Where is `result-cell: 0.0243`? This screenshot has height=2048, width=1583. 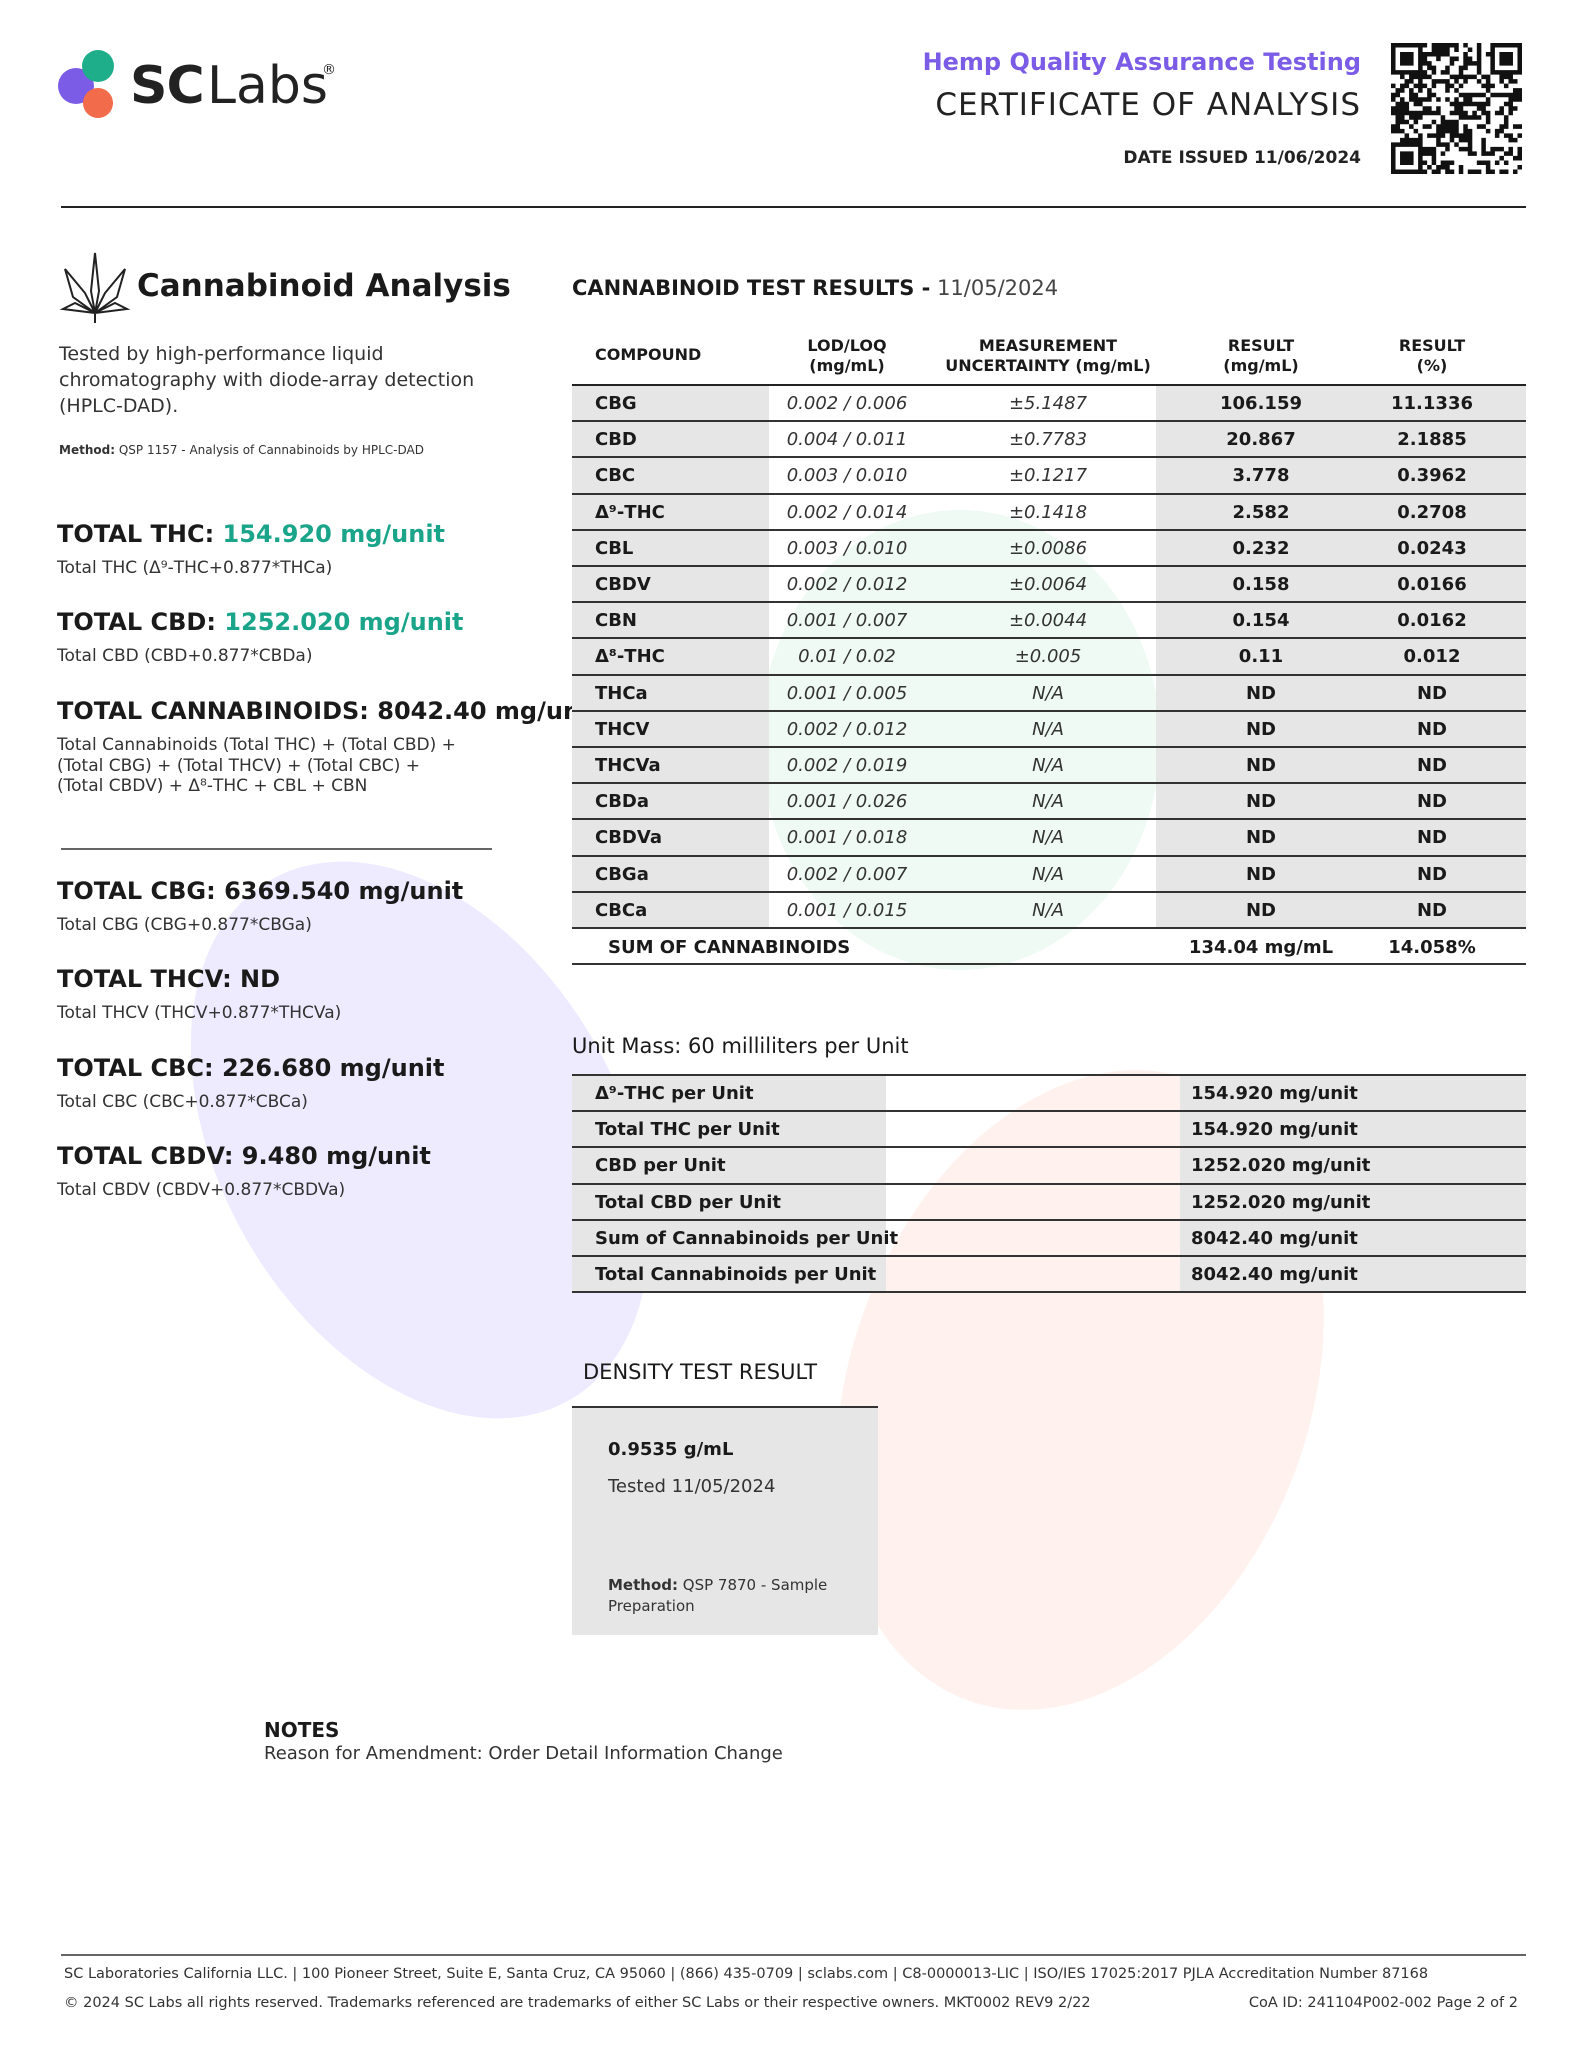 result-cell: 0.0243 is located at coordinates (1432, 548).